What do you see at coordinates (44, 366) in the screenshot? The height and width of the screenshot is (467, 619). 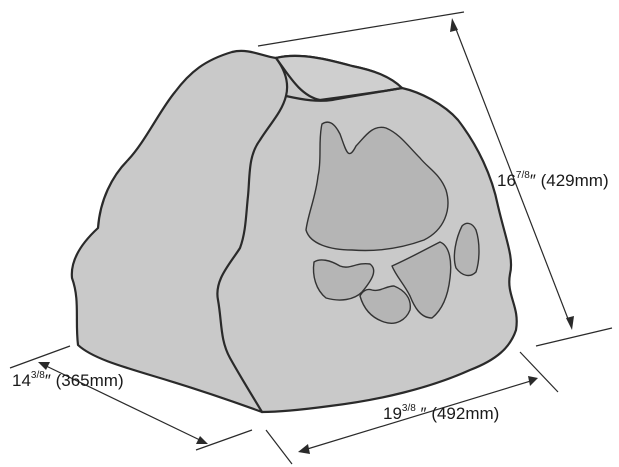 I see `depth-arrow-left` at bounding box center [44, 366].